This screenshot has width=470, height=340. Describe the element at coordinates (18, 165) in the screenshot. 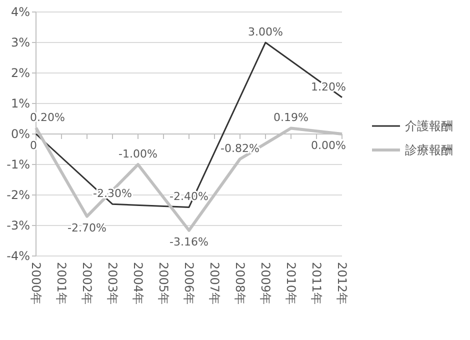

I see `y-tick-label: -1%` at that location.